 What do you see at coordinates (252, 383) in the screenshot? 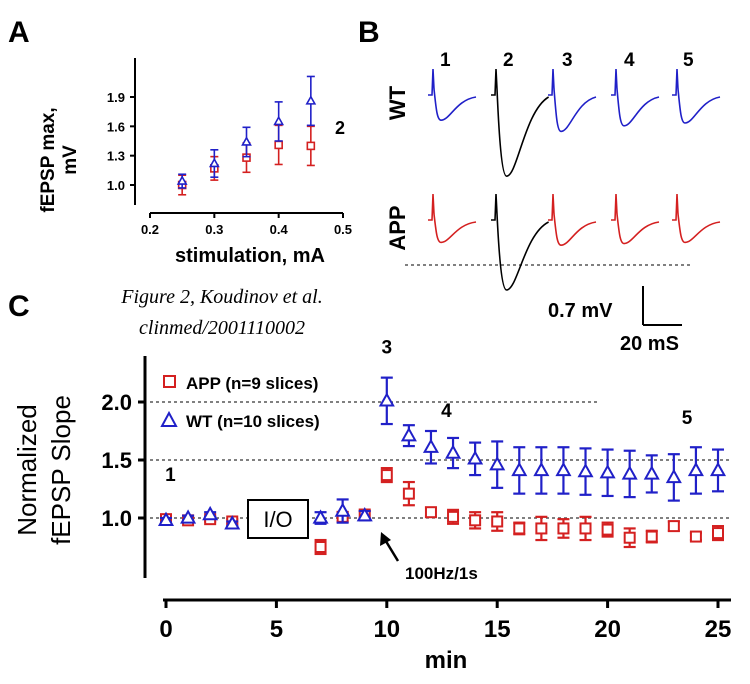
I see `legend-app-label: APP (n=9 slices)` at bounding box center [252, 383].